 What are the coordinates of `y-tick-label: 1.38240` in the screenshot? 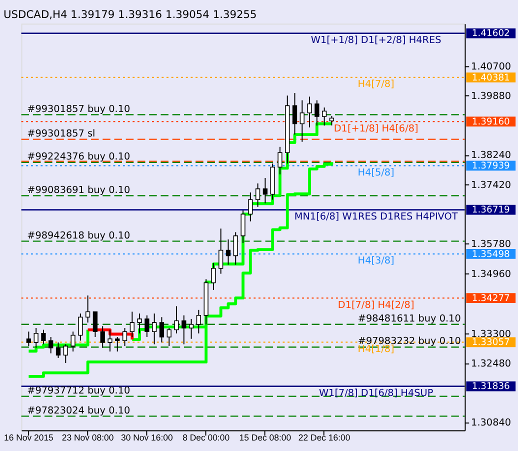 It's located at (491, 156).